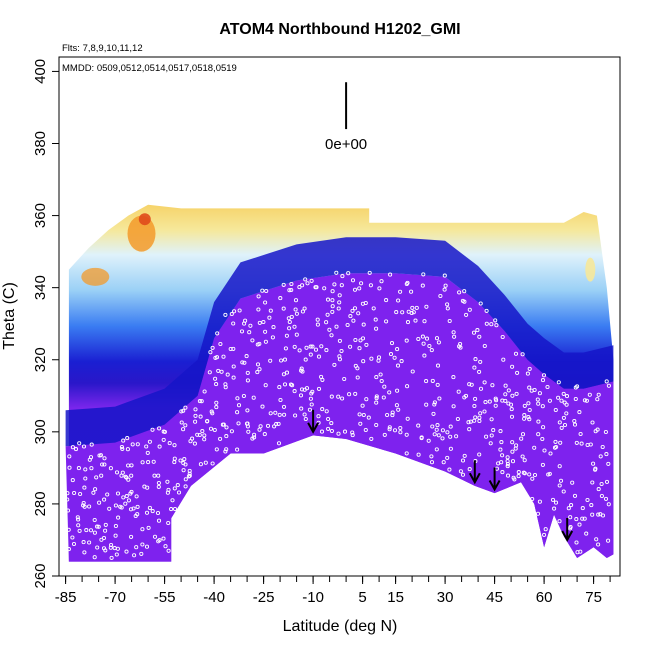 This screenshot has height=650, width=650. Describe the element at coordinates (165, 597) in the screenshot. I see `x-tick-label: -55` at that location.